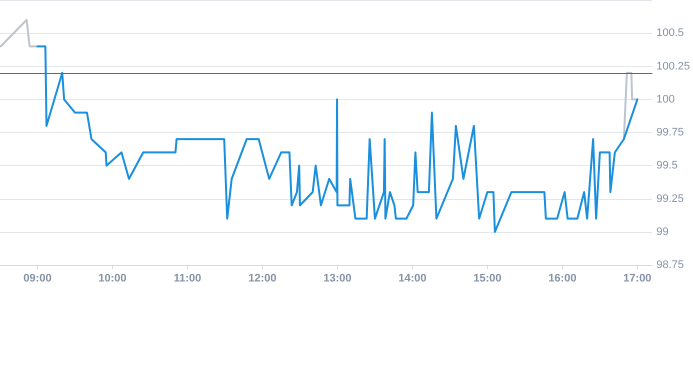  Describe the element at coordinates (262, 278) in the screenshot. I see `x-tick-label: 12:00` at that location.